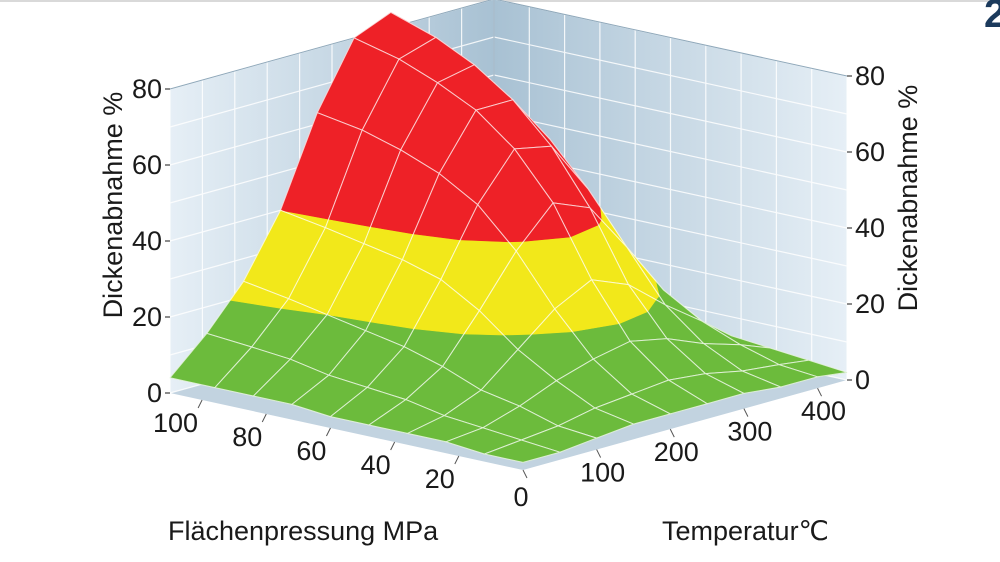  I want to click on z-tick-label-right: 60, so click(870, 152).